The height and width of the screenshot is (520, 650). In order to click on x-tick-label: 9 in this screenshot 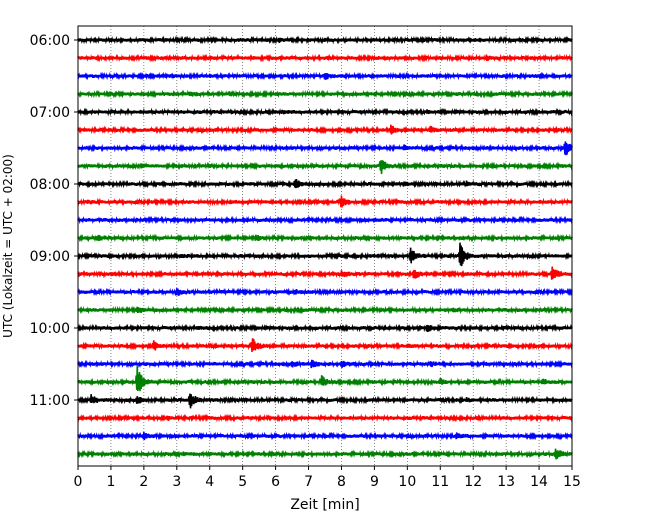, I will do `click(374, 482)`.